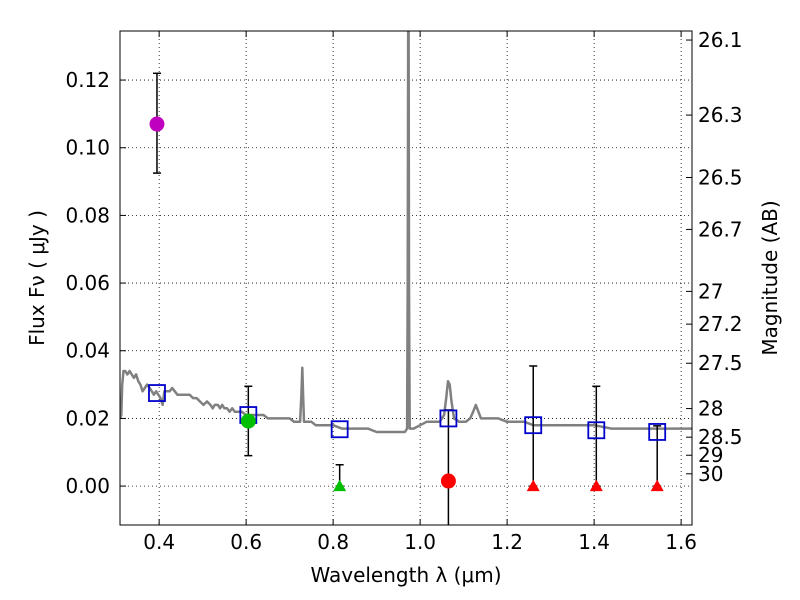 The width and height of the screenshot is (800, 600). What do you see at coordinates (710, 409) in the screenshot?
I see `magnitude-tick-label: 28` at bounding box center [710, 409].